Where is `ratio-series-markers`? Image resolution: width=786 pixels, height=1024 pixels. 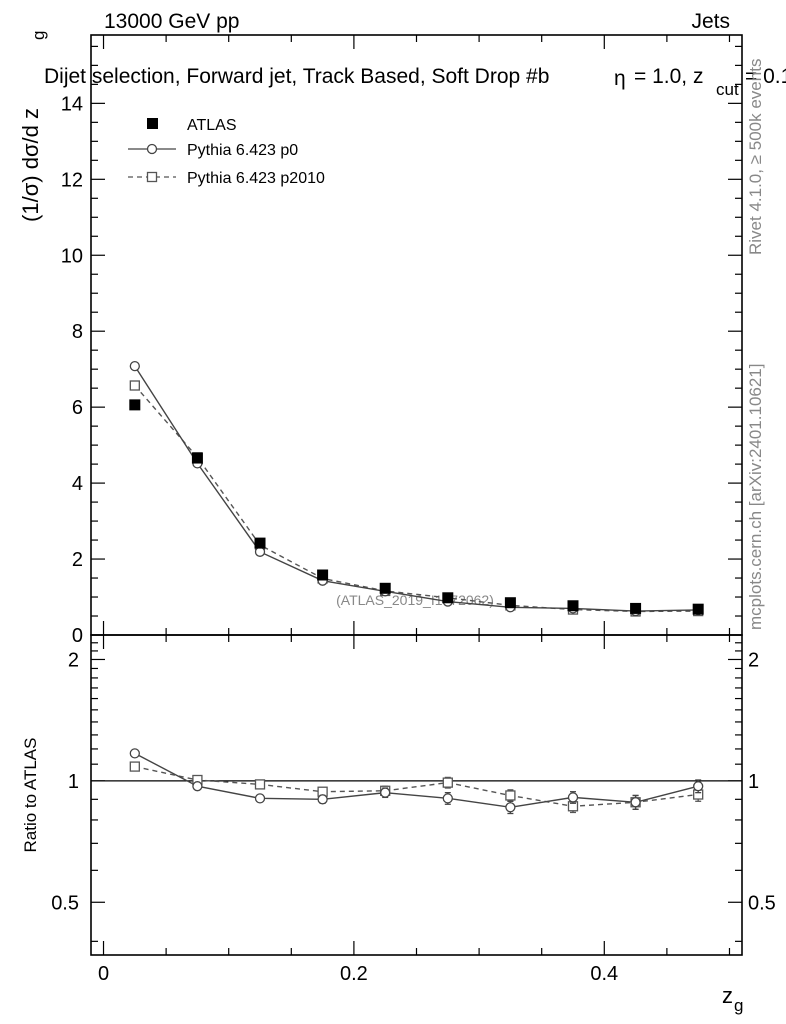 ratio-series-markers is located at coordinates (416, 781).